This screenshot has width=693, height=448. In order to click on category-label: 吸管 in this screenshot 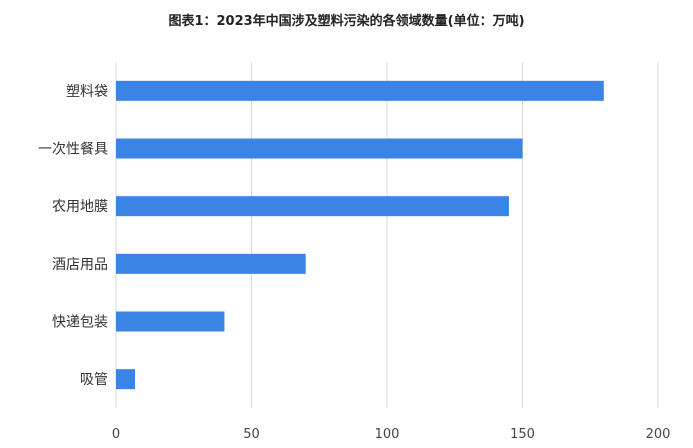, I will do `click(94, 380)`.